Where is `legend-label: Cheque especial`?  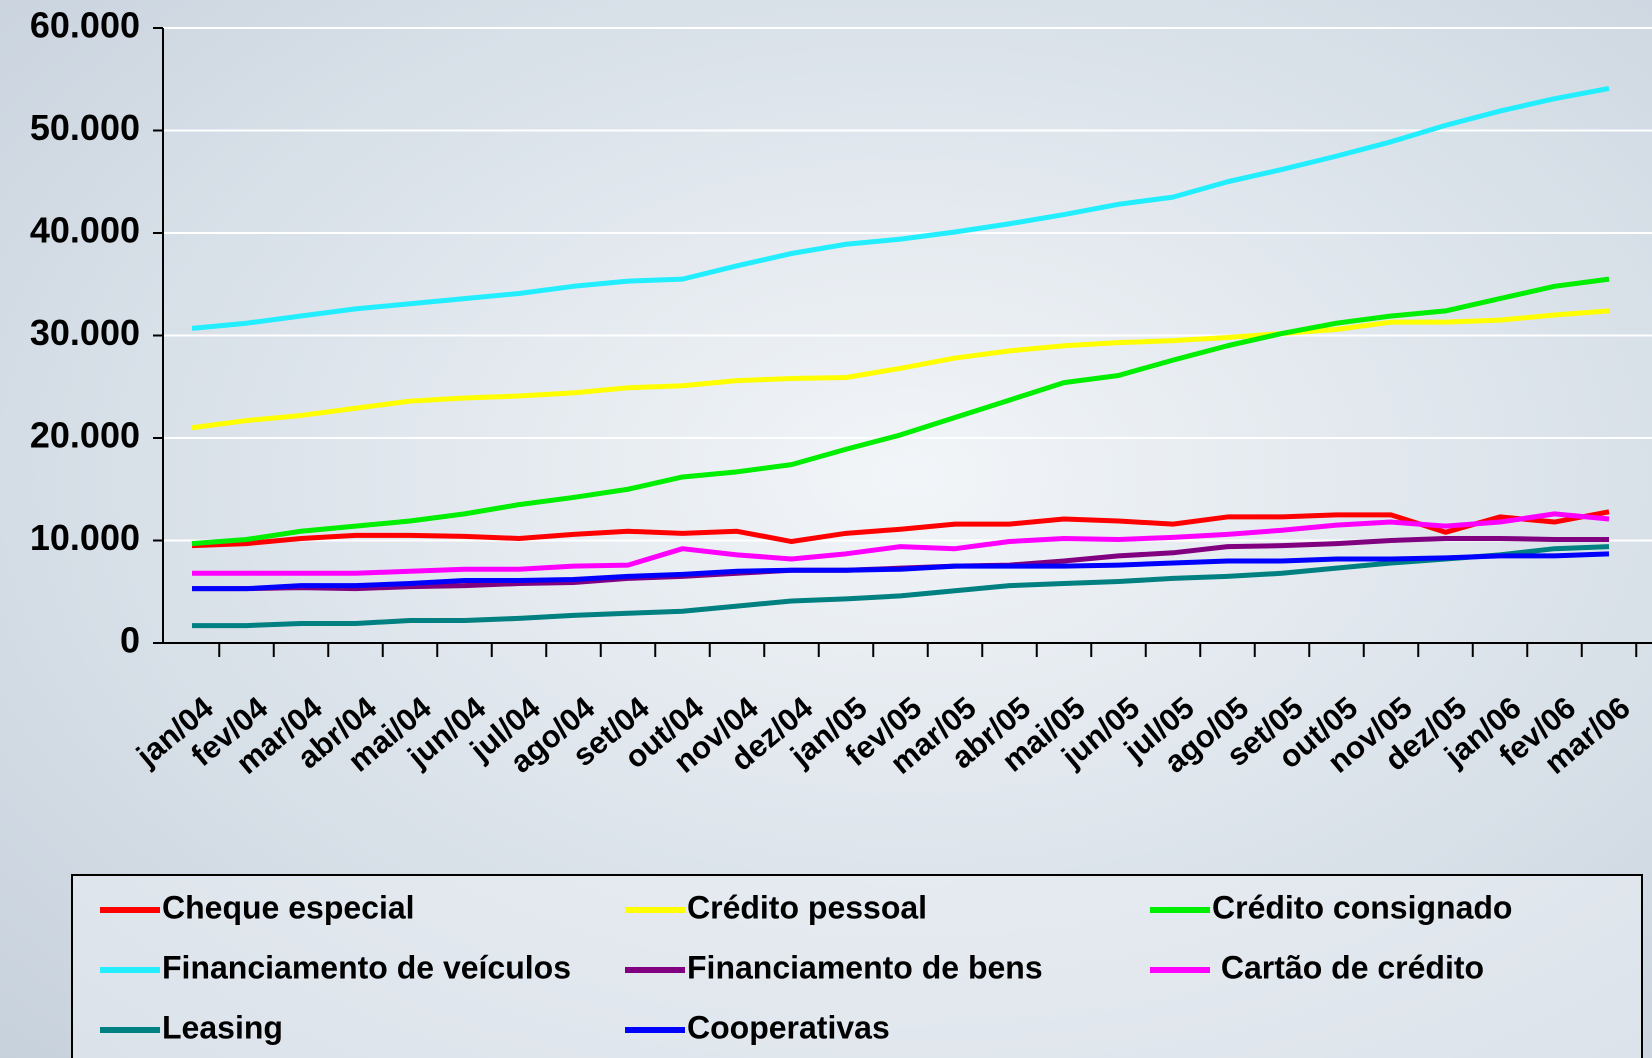
legend-label: Cheque especial is located at coordinates (288, 907).